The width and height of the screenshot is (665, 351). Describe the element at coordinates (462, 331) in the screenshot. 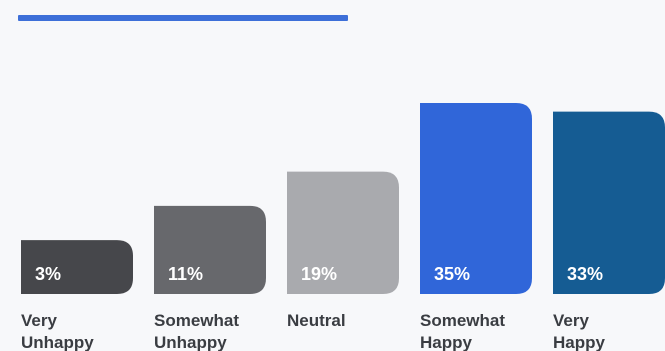

I see `category-label-somewhat-happy: Somewhat Happy` at that location.